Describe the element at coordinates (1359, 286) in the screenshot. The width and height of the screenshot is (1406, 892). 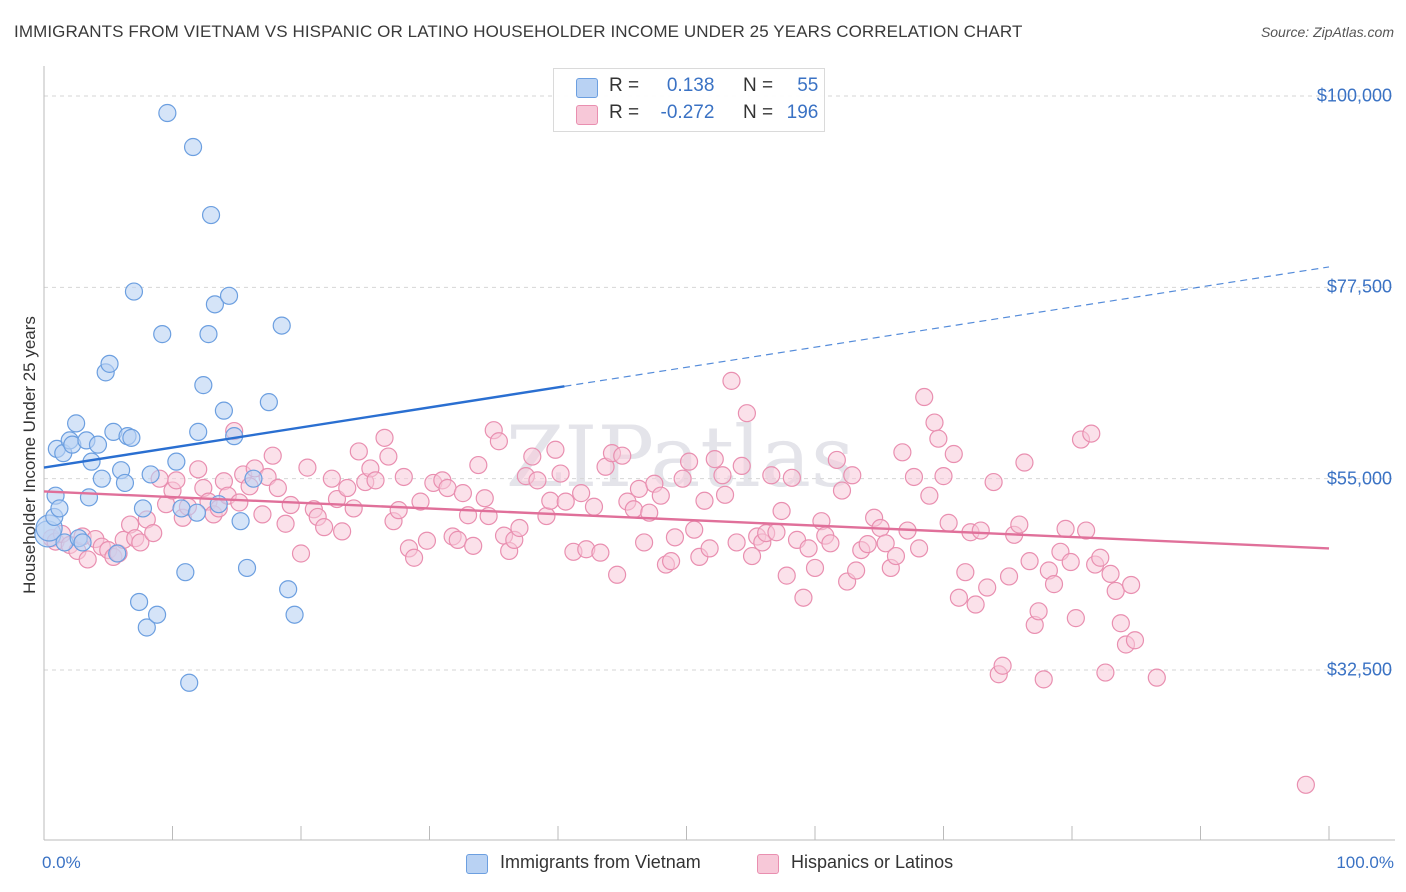
I see `y-tick-label-2: $77,500` at that location.